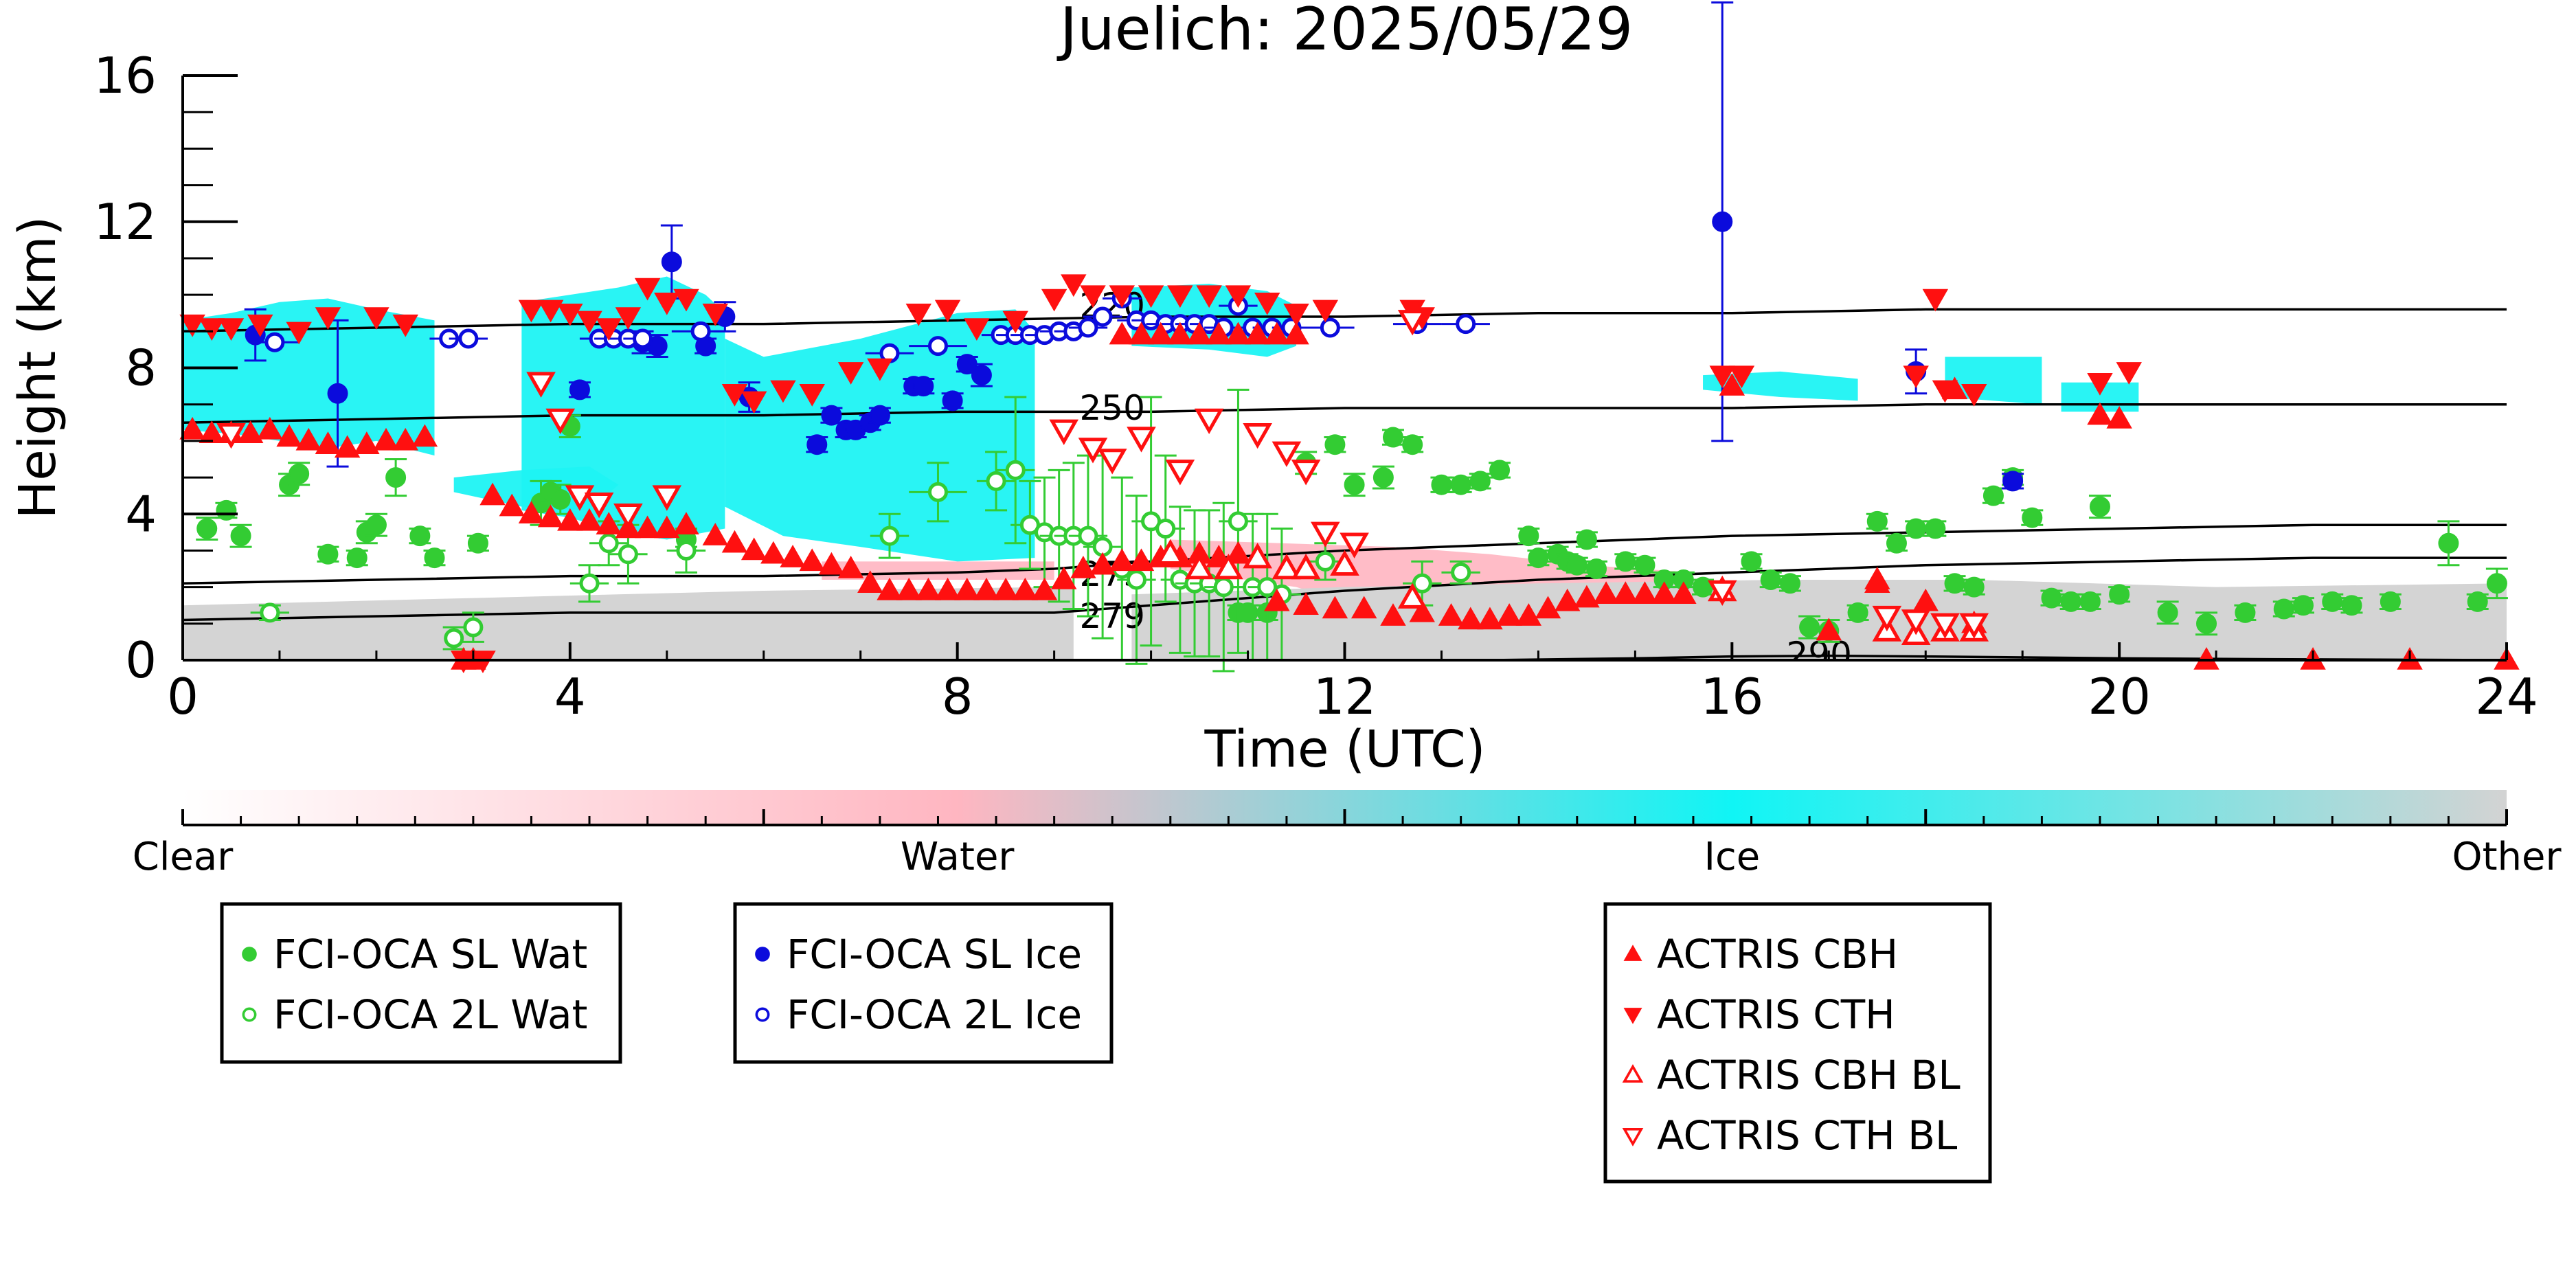  What do you see at coordinates (1352, 683) in the screenshot?
I see `x-axis-ticks: 0 4 8 12 16 20 24` at bounding box center [1352, 683].